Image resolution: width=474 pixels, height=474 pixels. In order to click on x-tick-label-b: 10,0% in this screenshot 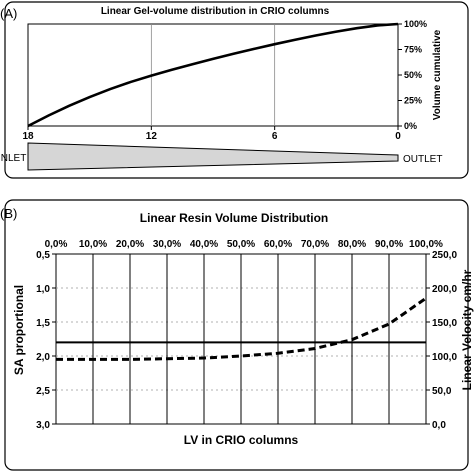, I will do `click(93, 244)`.